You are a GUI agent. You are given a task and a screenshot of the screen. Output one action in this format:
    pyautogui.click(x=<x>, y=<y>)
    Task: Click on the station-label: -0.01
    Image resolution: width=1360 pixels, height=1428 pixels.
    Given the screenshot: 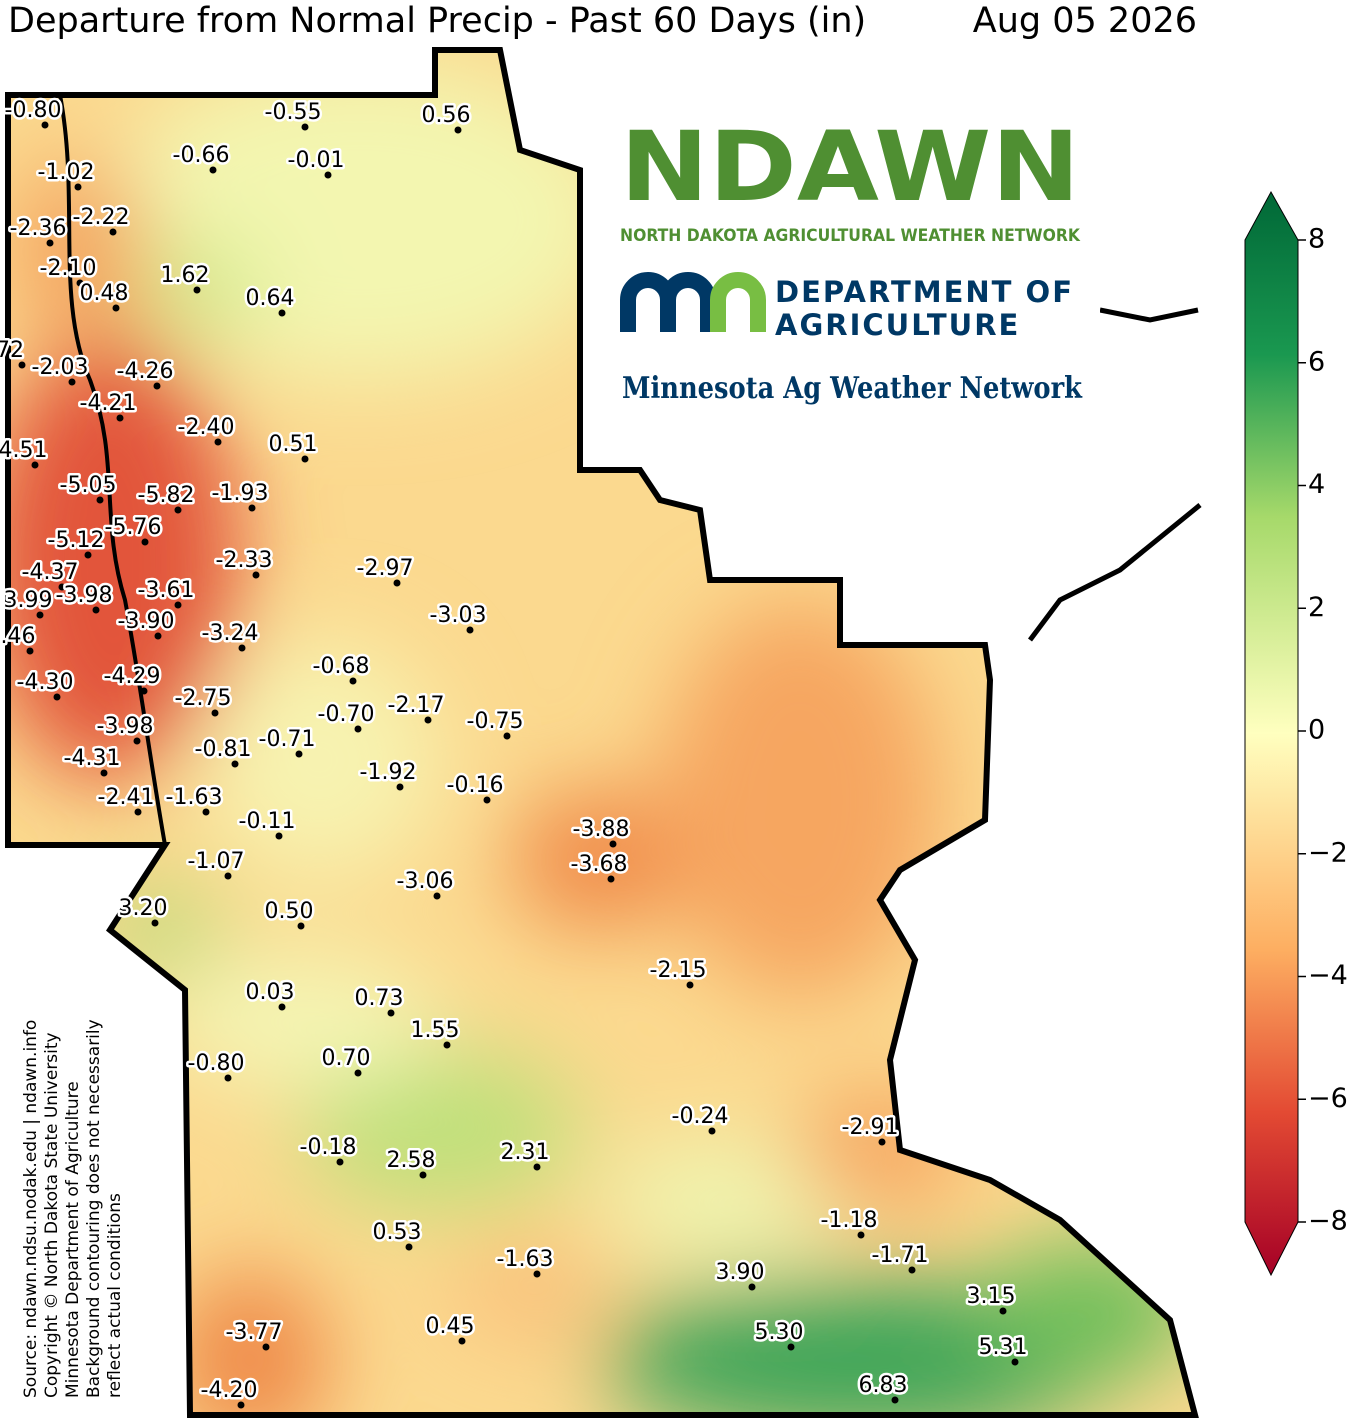 What is the action you would take?
    pyautogui.click(x=316, y=160)
    